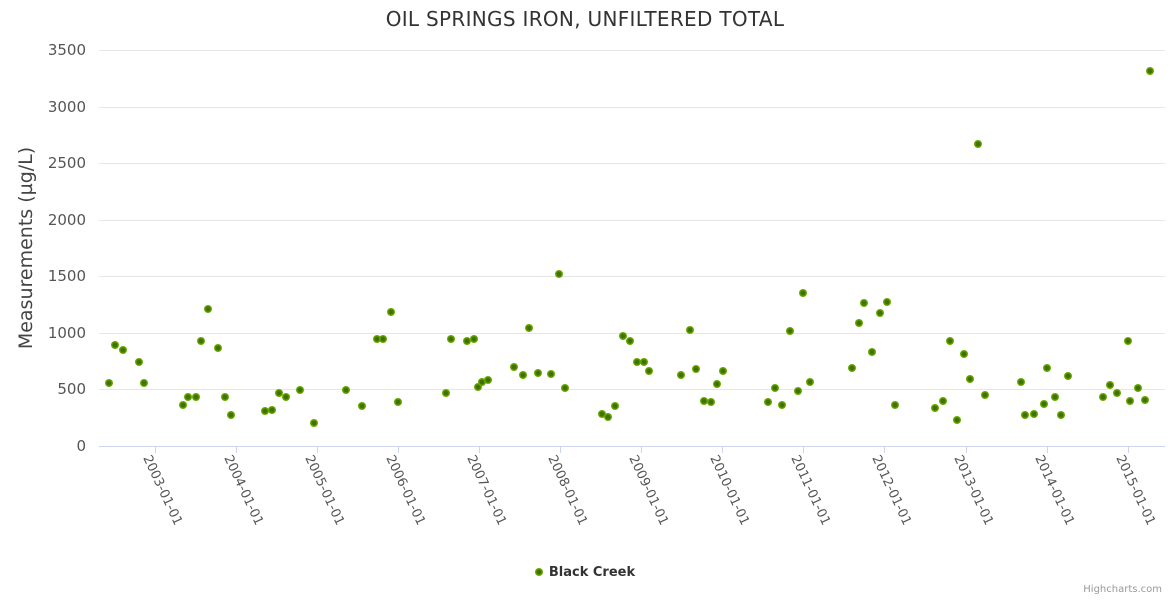  I want to click on y-axis-tick-label: 500, so click(71, 389).